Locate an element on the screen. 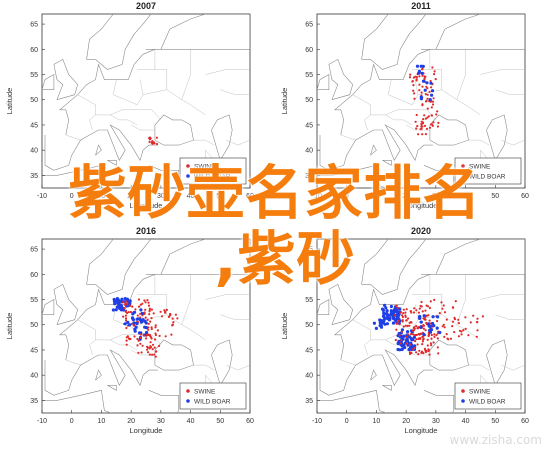 This screenshot has height=451, width=550. y-tick-label: 50 is located at coordinates (309, 100).